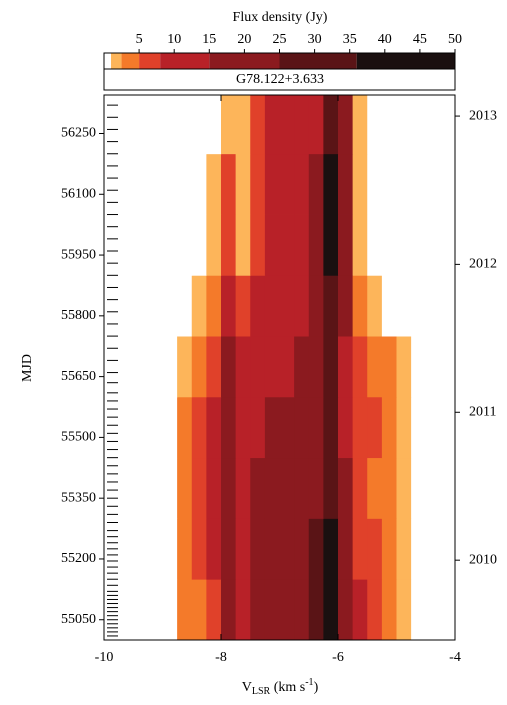 The height and width of the screenshot is (705, 507). I want to click on y-tick-label: 55350, so click(78, 497).